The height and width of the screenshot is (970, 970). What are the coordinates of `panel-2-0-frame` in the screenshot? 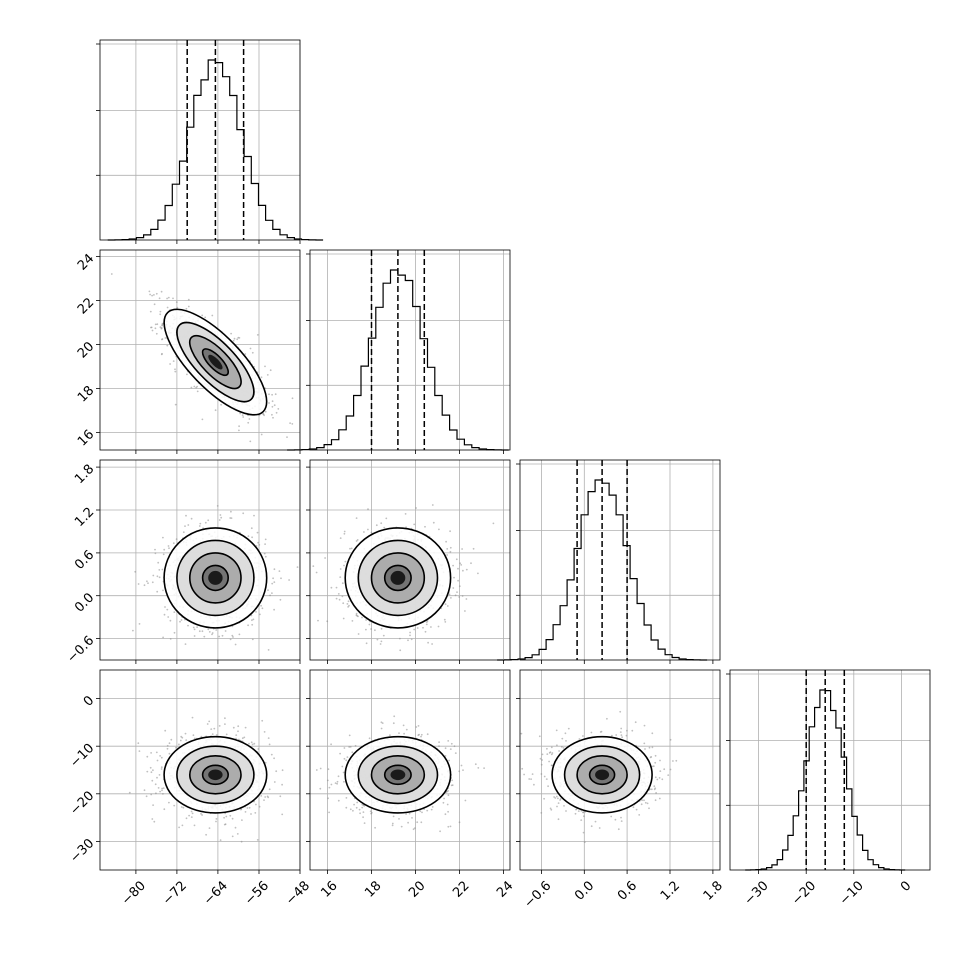 It's located at (200, 560).